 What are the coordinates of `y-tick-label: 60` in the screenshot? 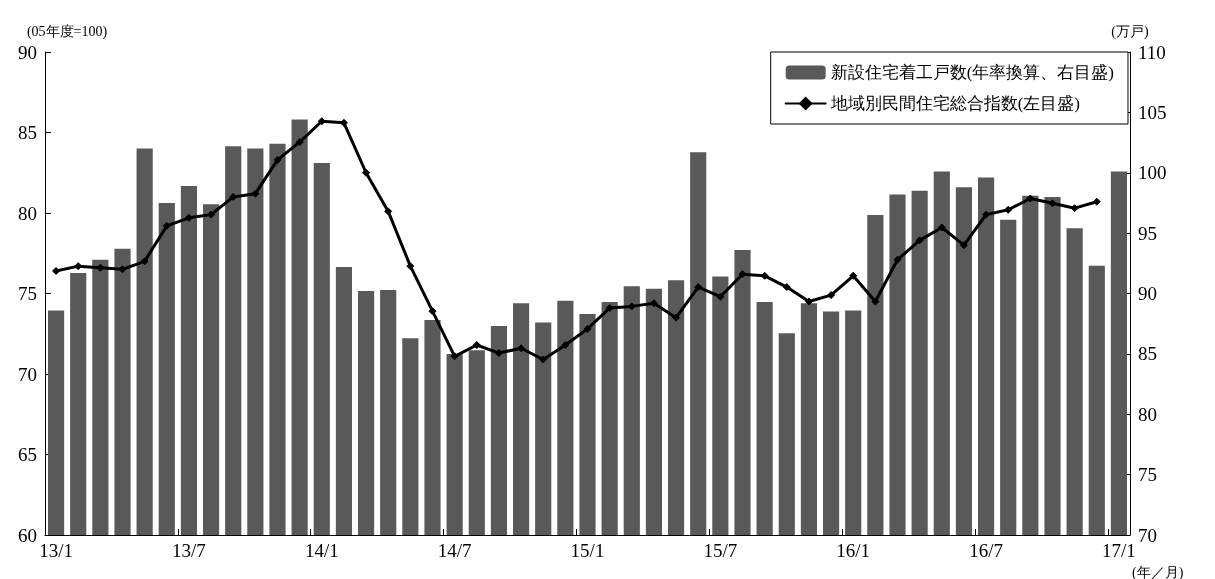 It's located at (27, 535).